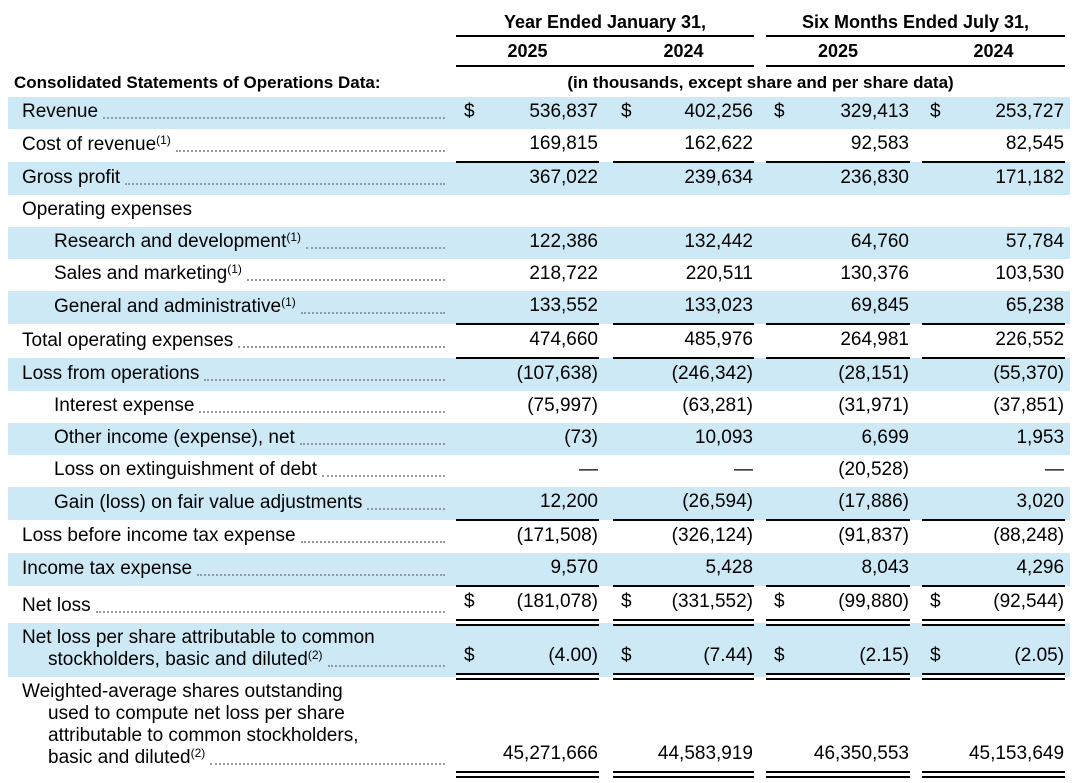 Image resolution: width=1080 pixels, height=783 pixels. Describe the element at coordinates (701, 727) in the screenshot. I see `value-weighted-average-shares-col2: 44,583,919` at that location.